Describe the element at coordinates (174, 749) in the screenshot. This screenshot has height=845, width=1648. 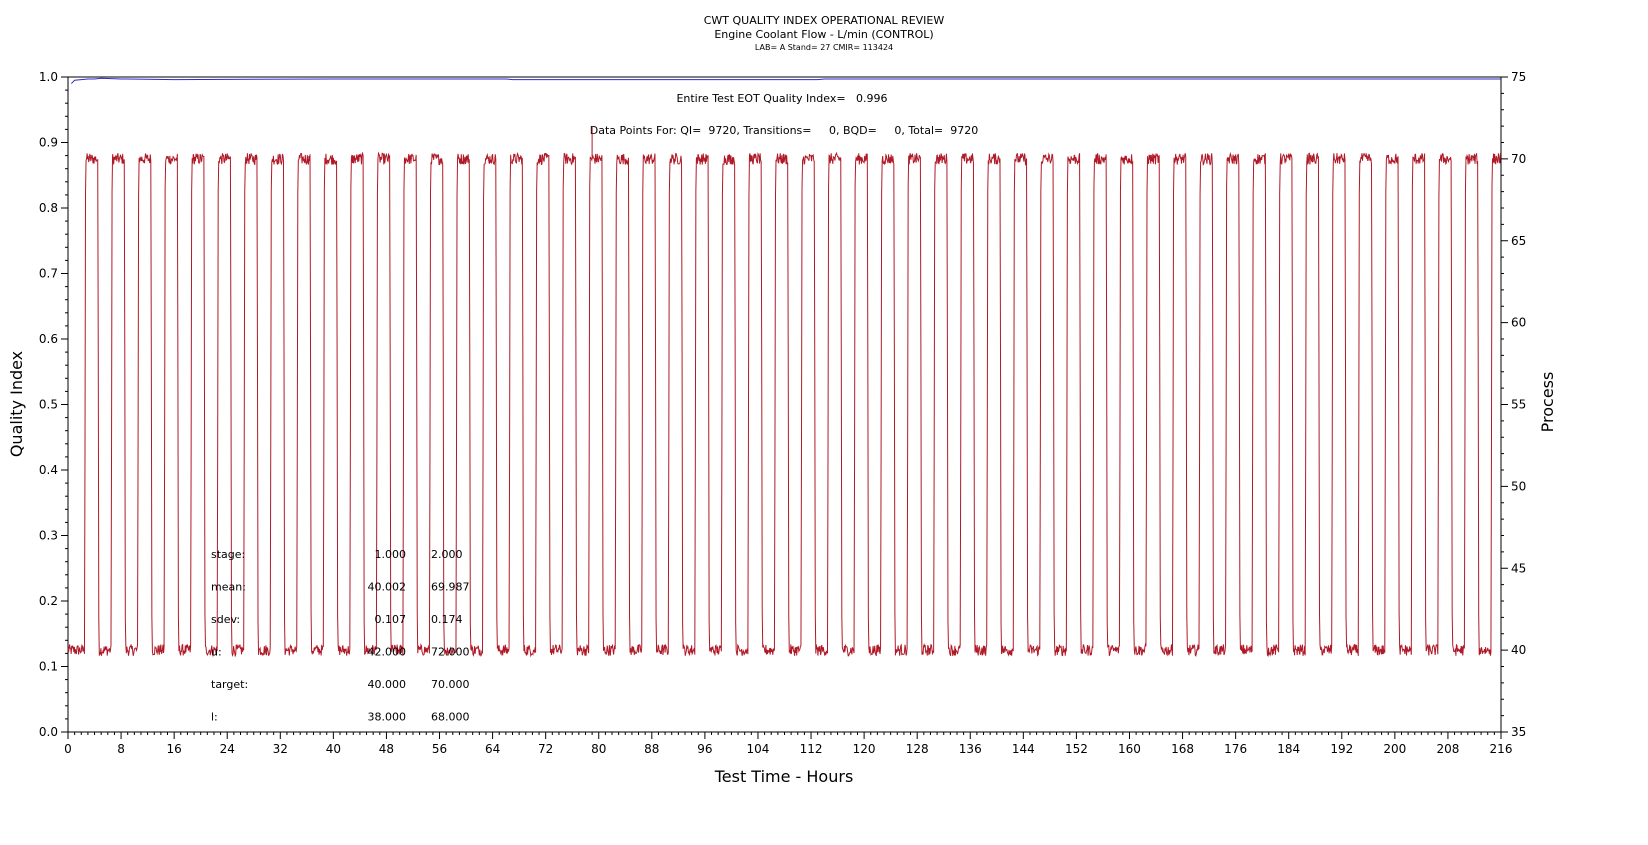
I see `x-tick-label: 16` at that location.